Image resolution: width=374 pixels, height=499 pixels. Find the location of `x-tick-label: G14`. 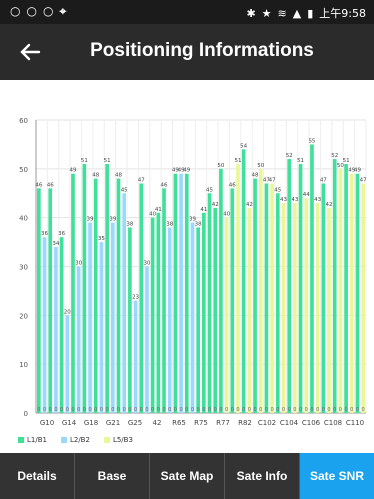

x-tick-label: G14 is located at coordinates (69, 423).